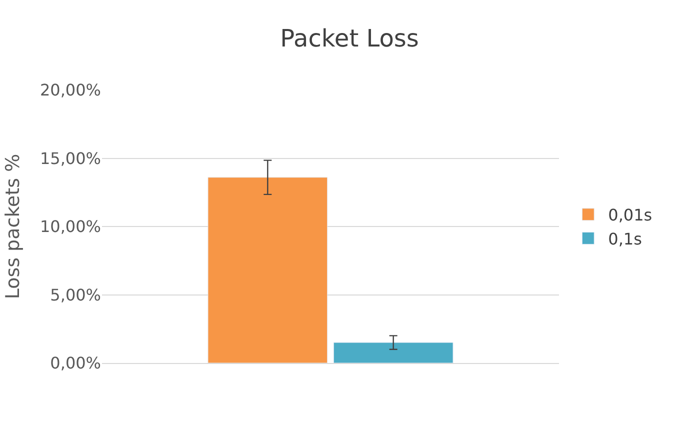 Image resolution: width=699 pixels, height=423 pixels. I want to click on y-tick-label: 15,00%, so click(70, 158).